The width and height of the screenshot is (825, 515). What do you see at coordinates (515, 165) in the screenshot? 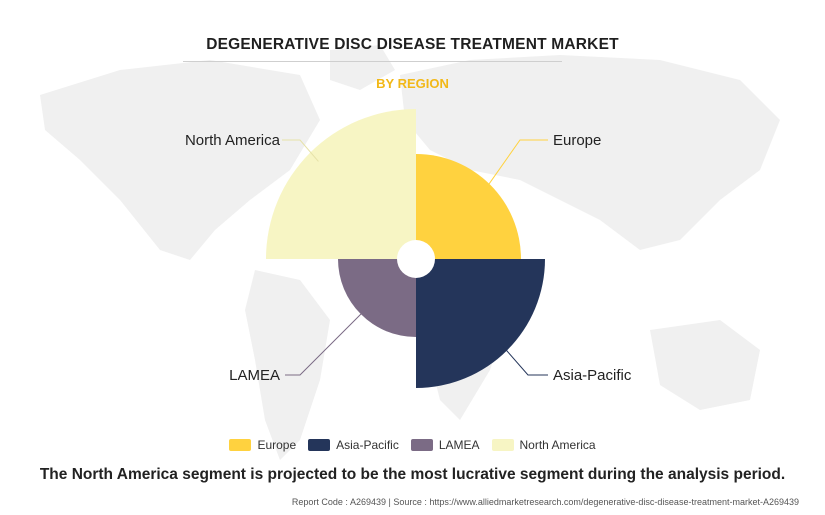
I see `leader-line-europe` at bounding box center [515, 165].